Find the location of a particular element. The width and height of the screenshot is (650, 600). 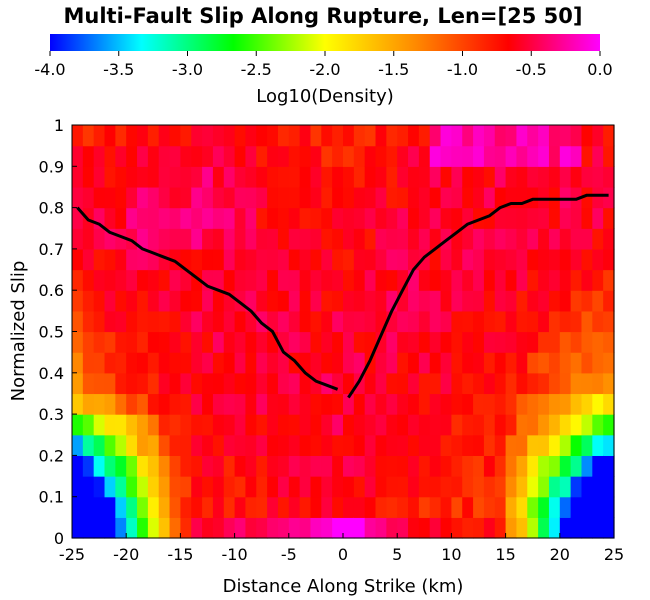

colorbar-tick-label: -2.5 is located at coordinates (256, 69).